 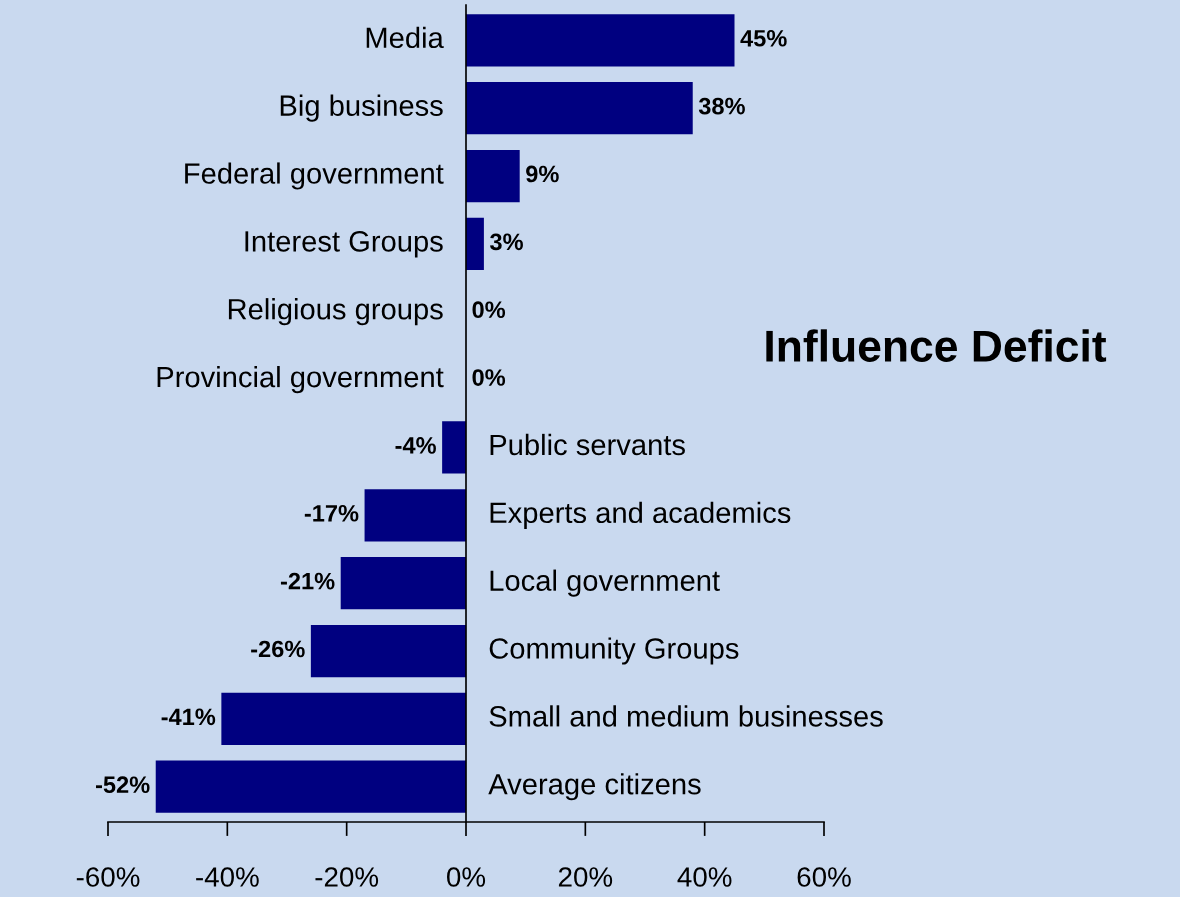 I want to click on y-tick-label: Local government, so click(x=605, y=583).